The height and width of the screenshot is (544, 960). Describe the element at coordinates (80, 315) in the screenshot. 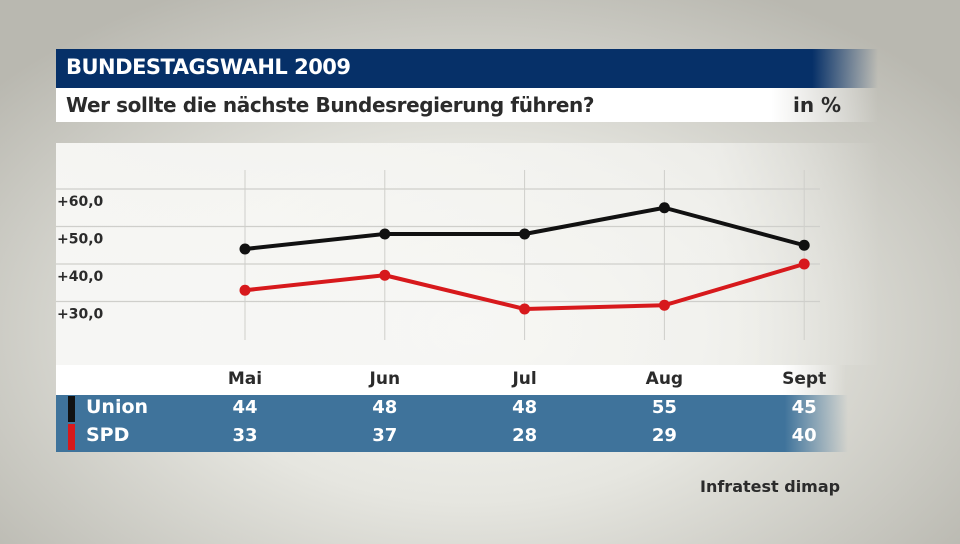

I see `y-tick-label: +30,0` at that location.